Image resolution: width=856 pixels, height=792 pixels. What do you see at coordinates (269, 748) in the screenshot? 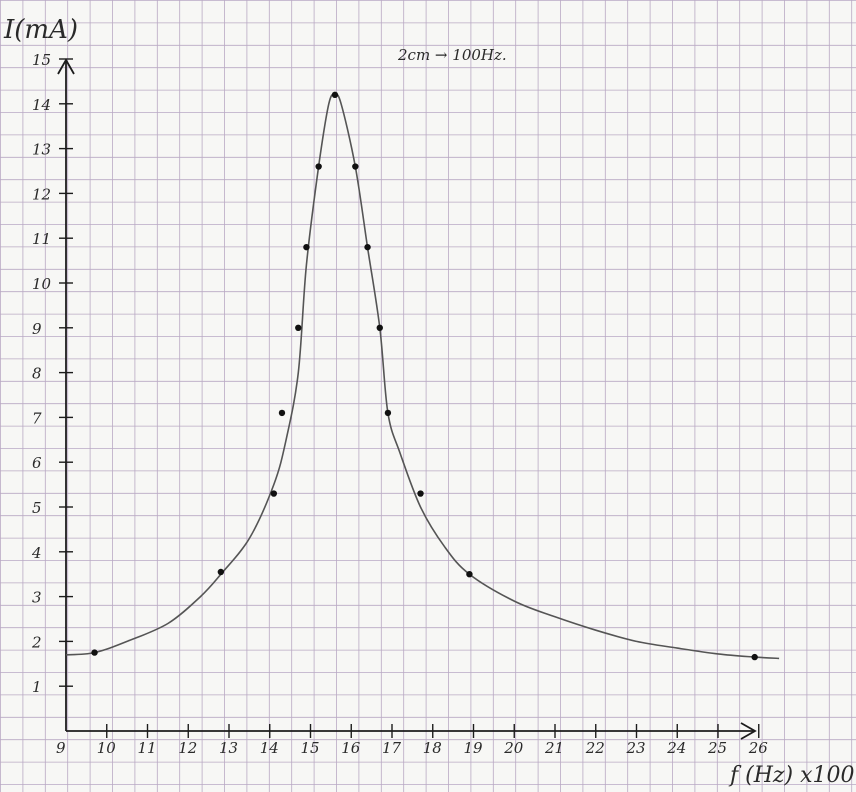
I see `x-tick-label: 14` at bounding box center [269, 748].